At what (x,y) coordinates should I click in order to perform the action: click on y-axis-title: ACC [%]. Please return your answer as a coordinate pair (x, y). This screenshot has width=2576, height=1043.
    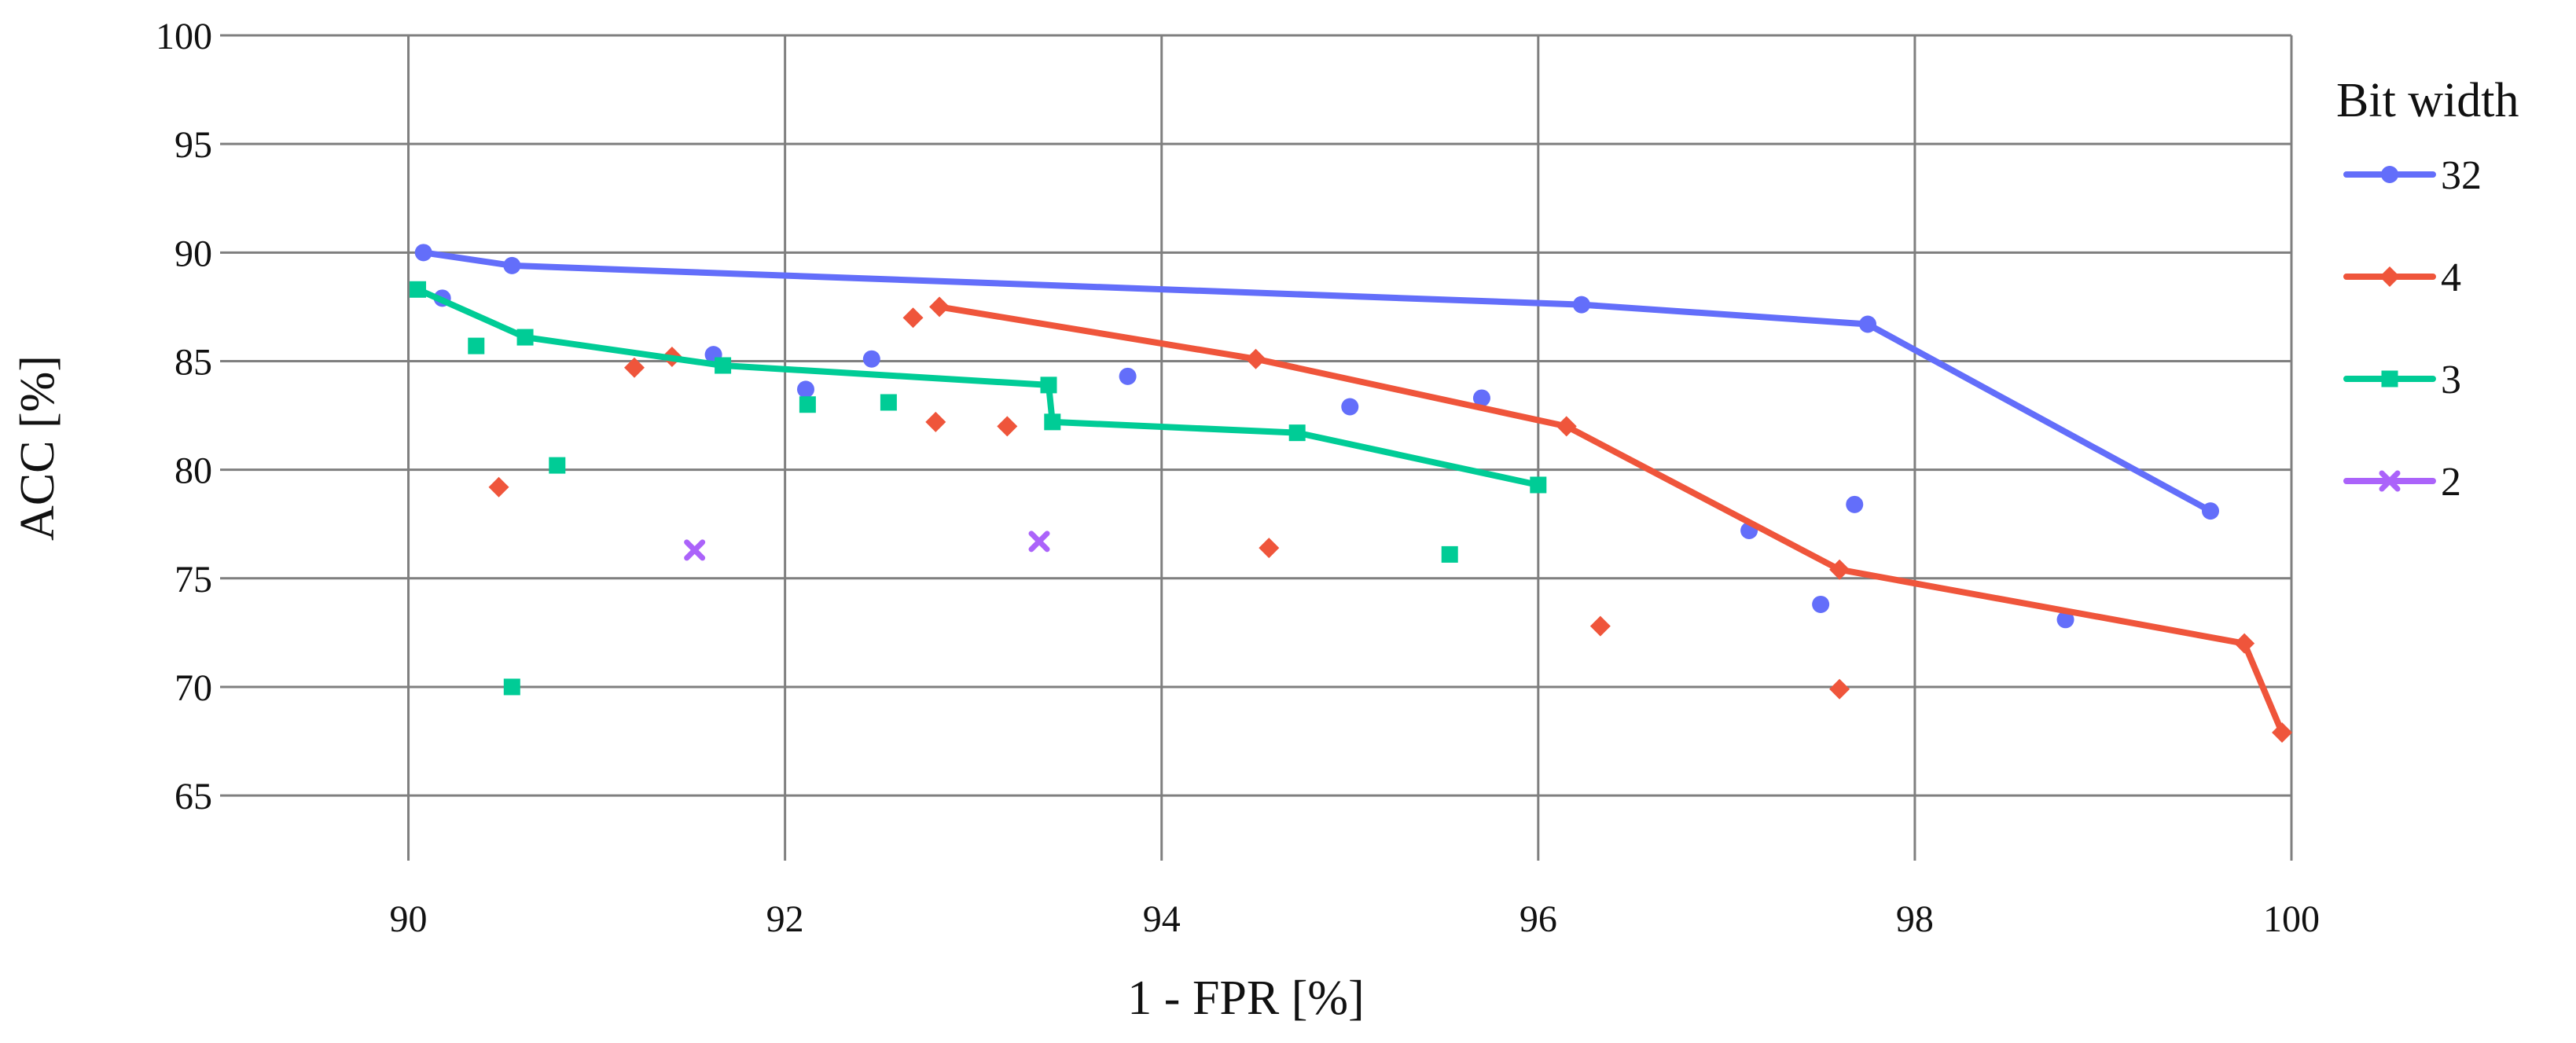
    Looking at the image, I should click on (37, 448).